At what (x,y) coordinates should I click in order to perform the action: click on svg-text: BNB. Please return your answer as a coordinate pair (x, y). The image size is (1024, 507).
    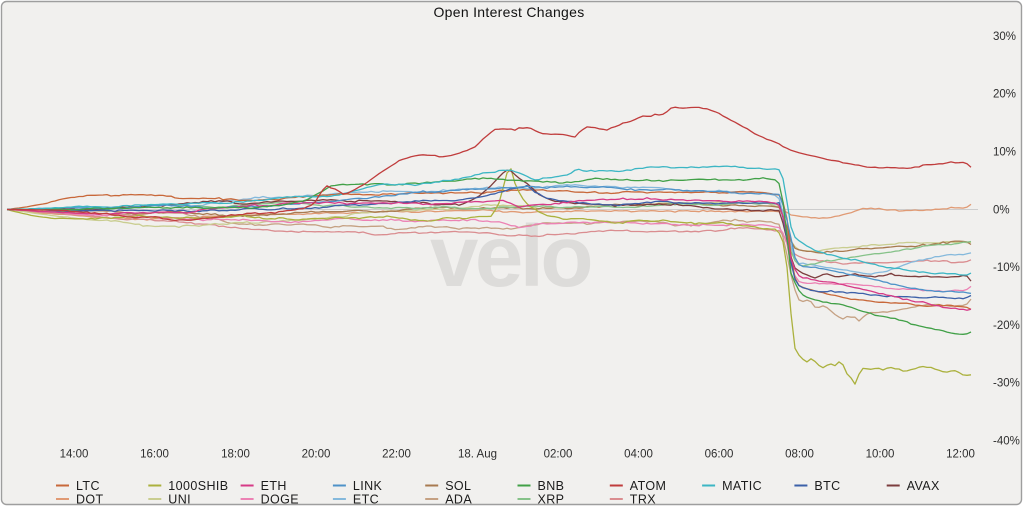
    Looking at the image, I should click on (551, 486).